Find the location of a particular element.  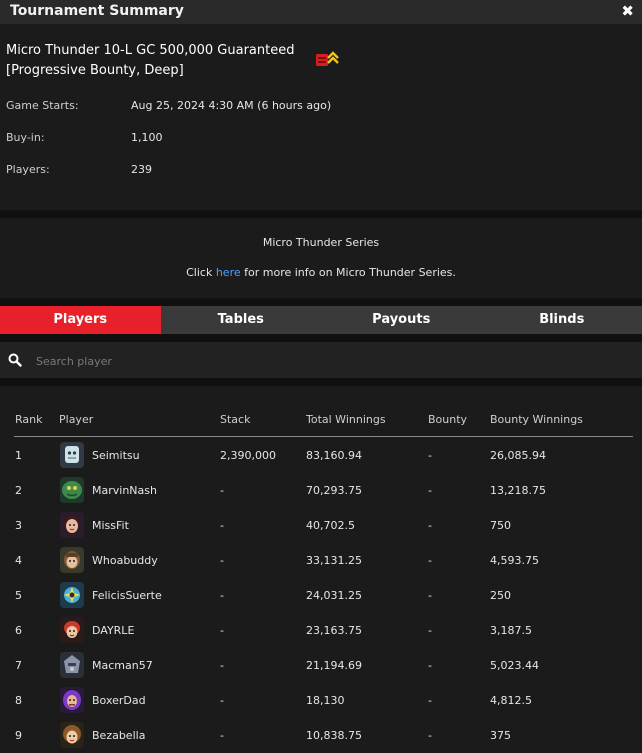

search-bar is located at coordinates (321, 360).